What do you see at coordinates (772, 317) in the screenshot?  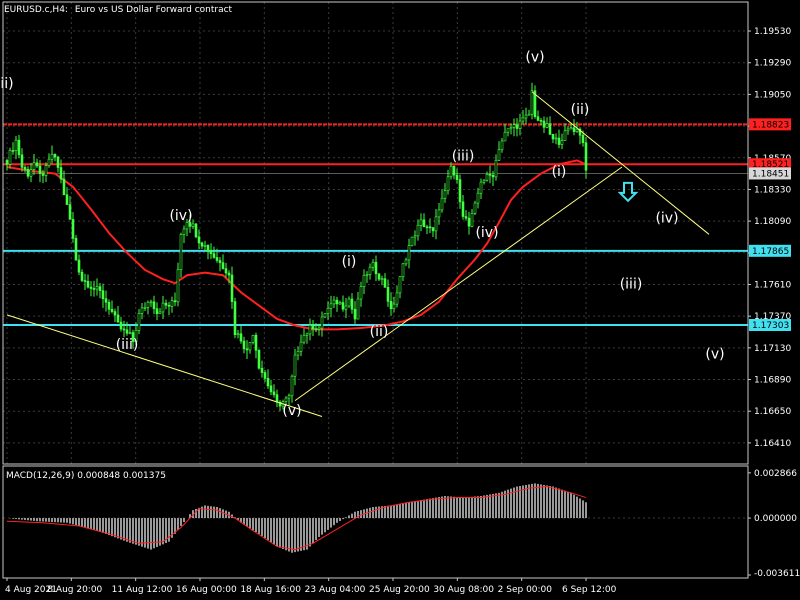 I see `y-tick-label: 1.17370` at bounding box center [772, 317].